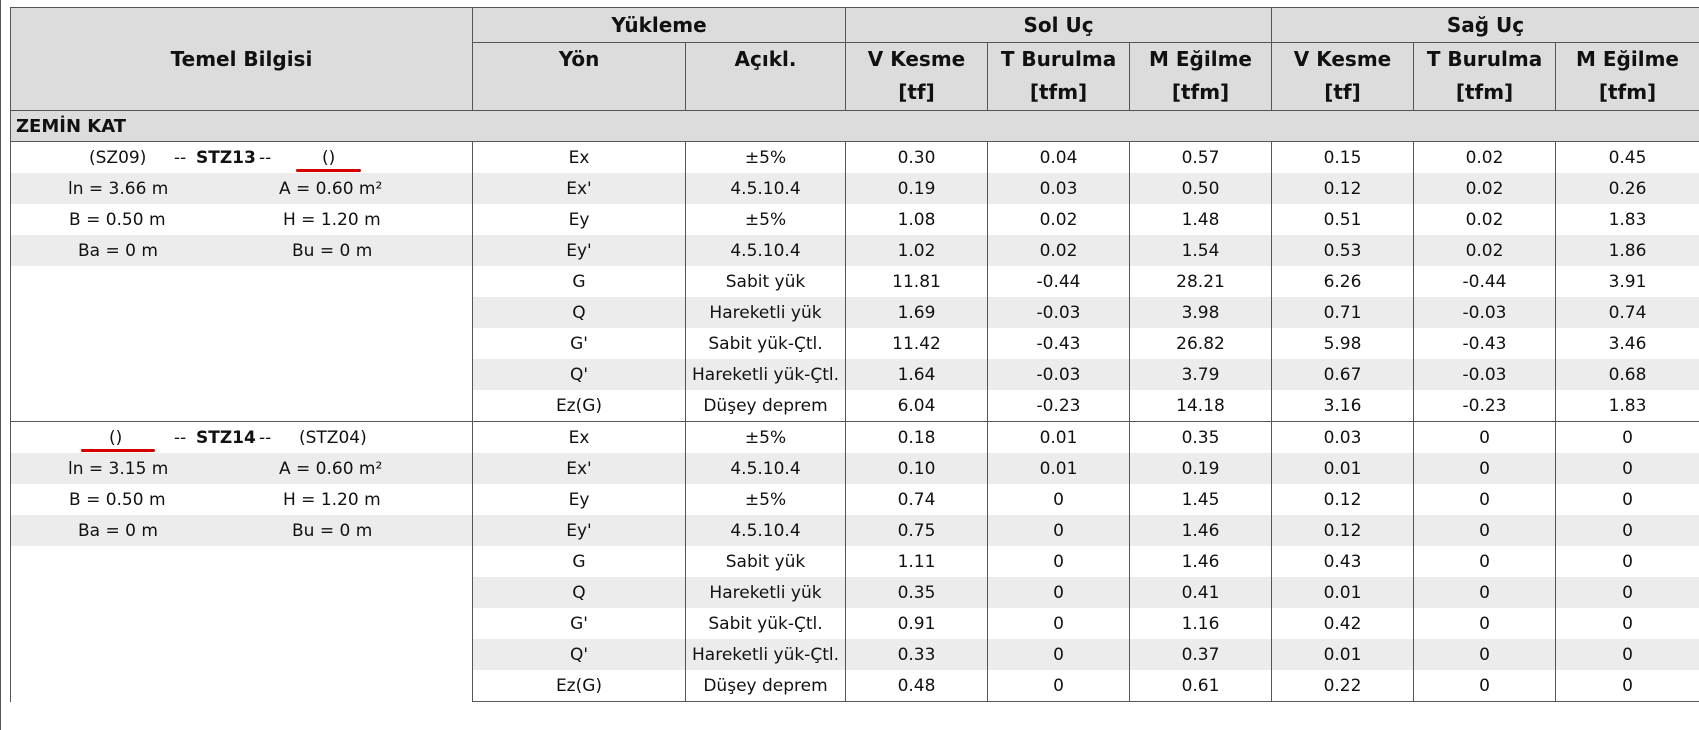 This screenshot has height=730, width=1699. Describe the element at coordinates (917, 406) in the screenshot. I see `cell-sol-v-kesme: 6.04` at that location.